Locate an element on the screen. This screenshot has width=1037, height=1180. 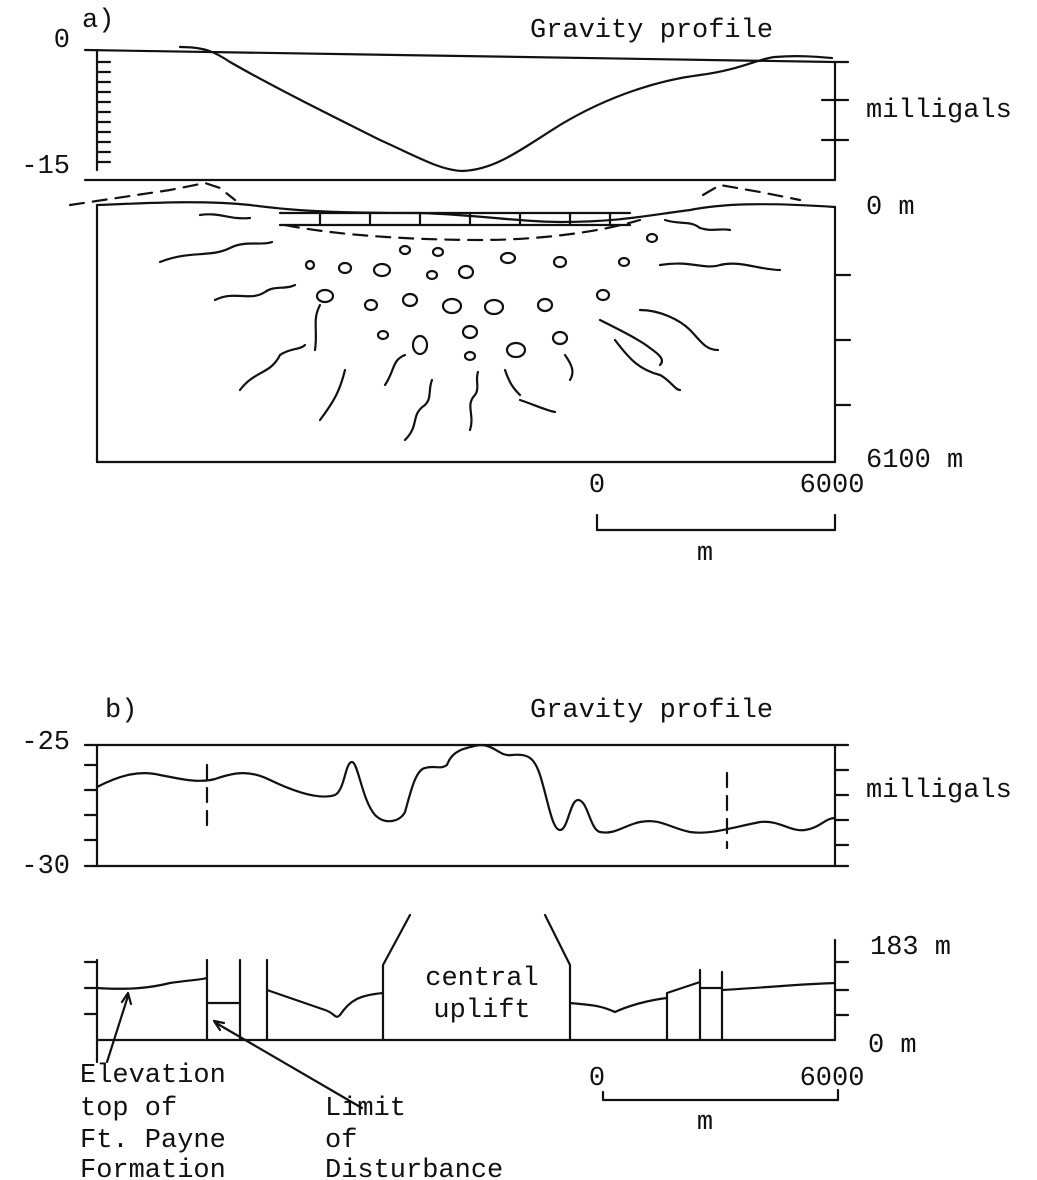
note-line: Ft. Payne is located at coordinates (153, 1141).